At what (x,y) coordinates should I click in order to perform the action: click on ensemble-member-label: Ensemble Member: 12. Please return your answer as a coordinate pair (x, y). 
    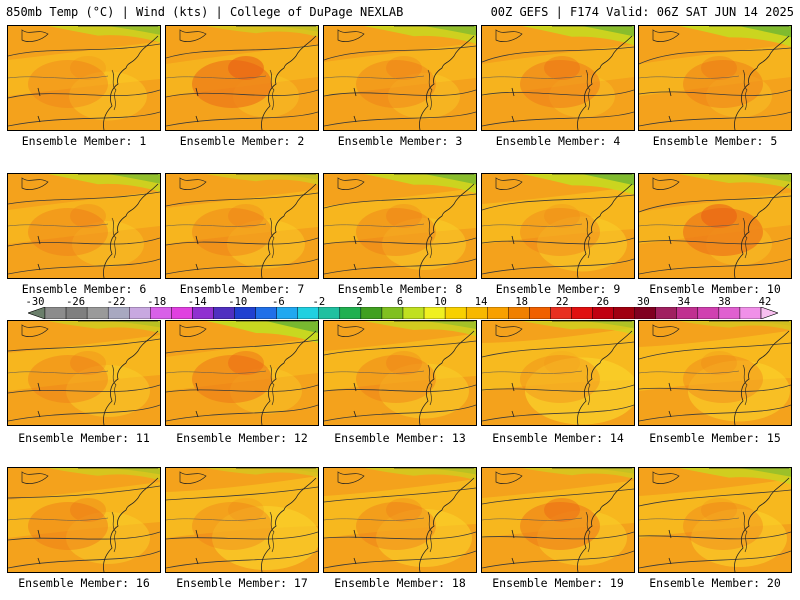
    Looking at the image, I should click on (242, 438).